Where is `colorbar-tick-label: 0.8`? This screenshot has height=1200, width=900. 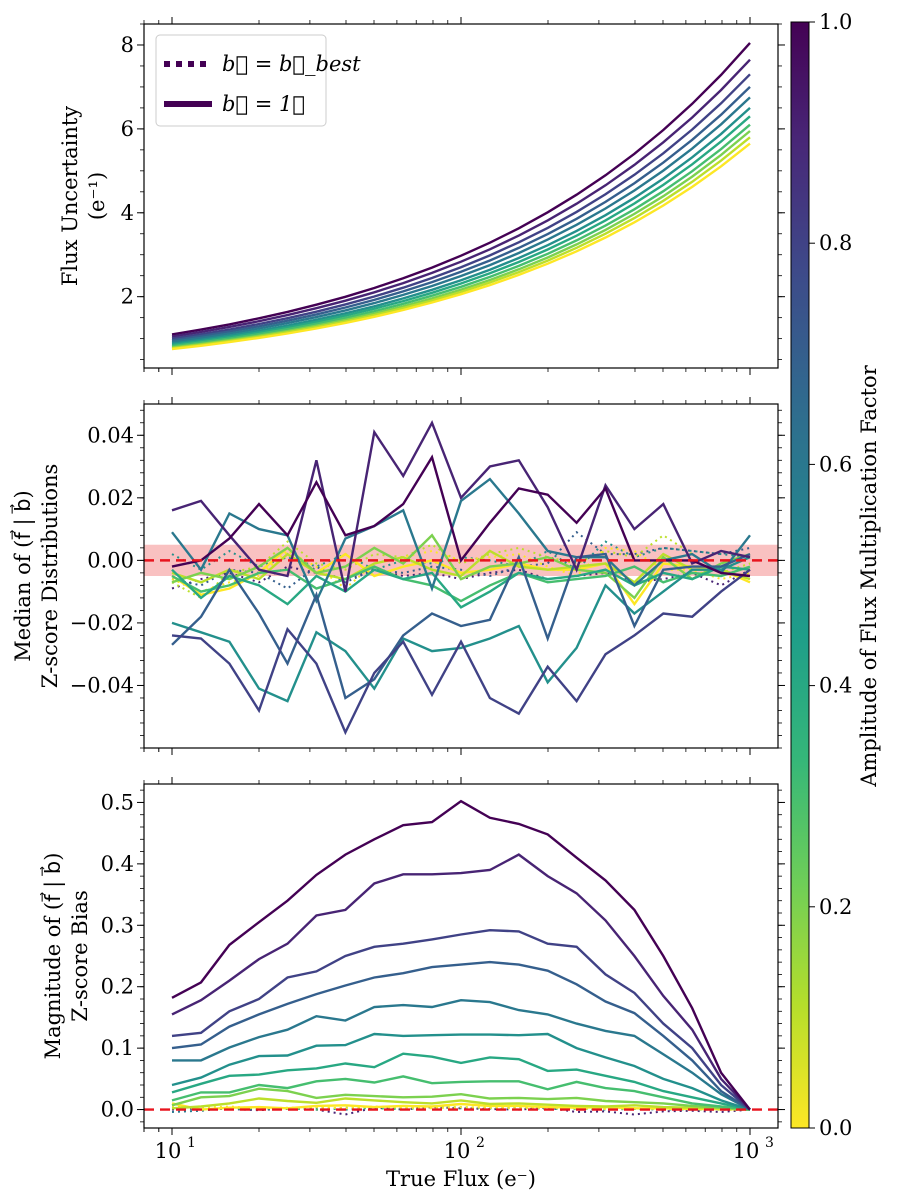 colorbar-tick-label: 0.8 is located at coordinates (835, 243).